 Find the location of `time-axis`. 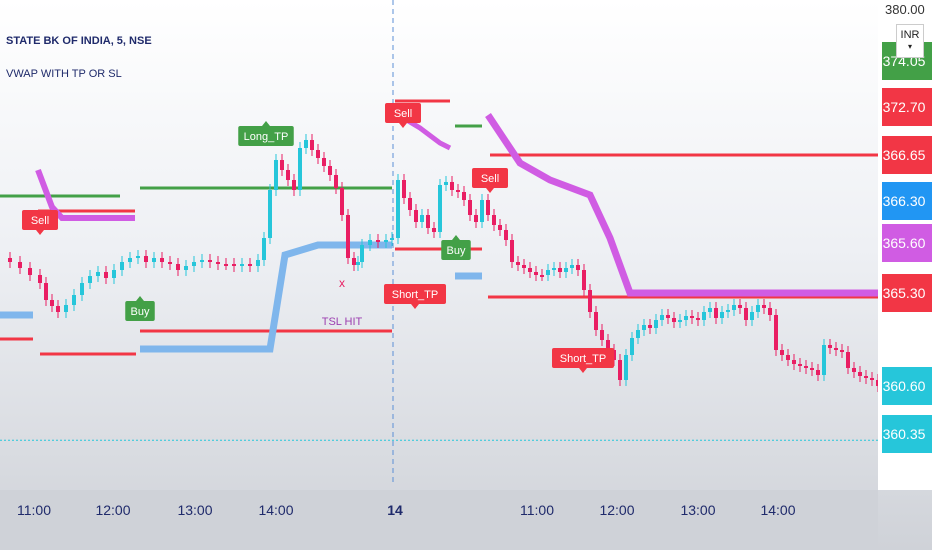

time-axis is located at coordinates (439, 520).